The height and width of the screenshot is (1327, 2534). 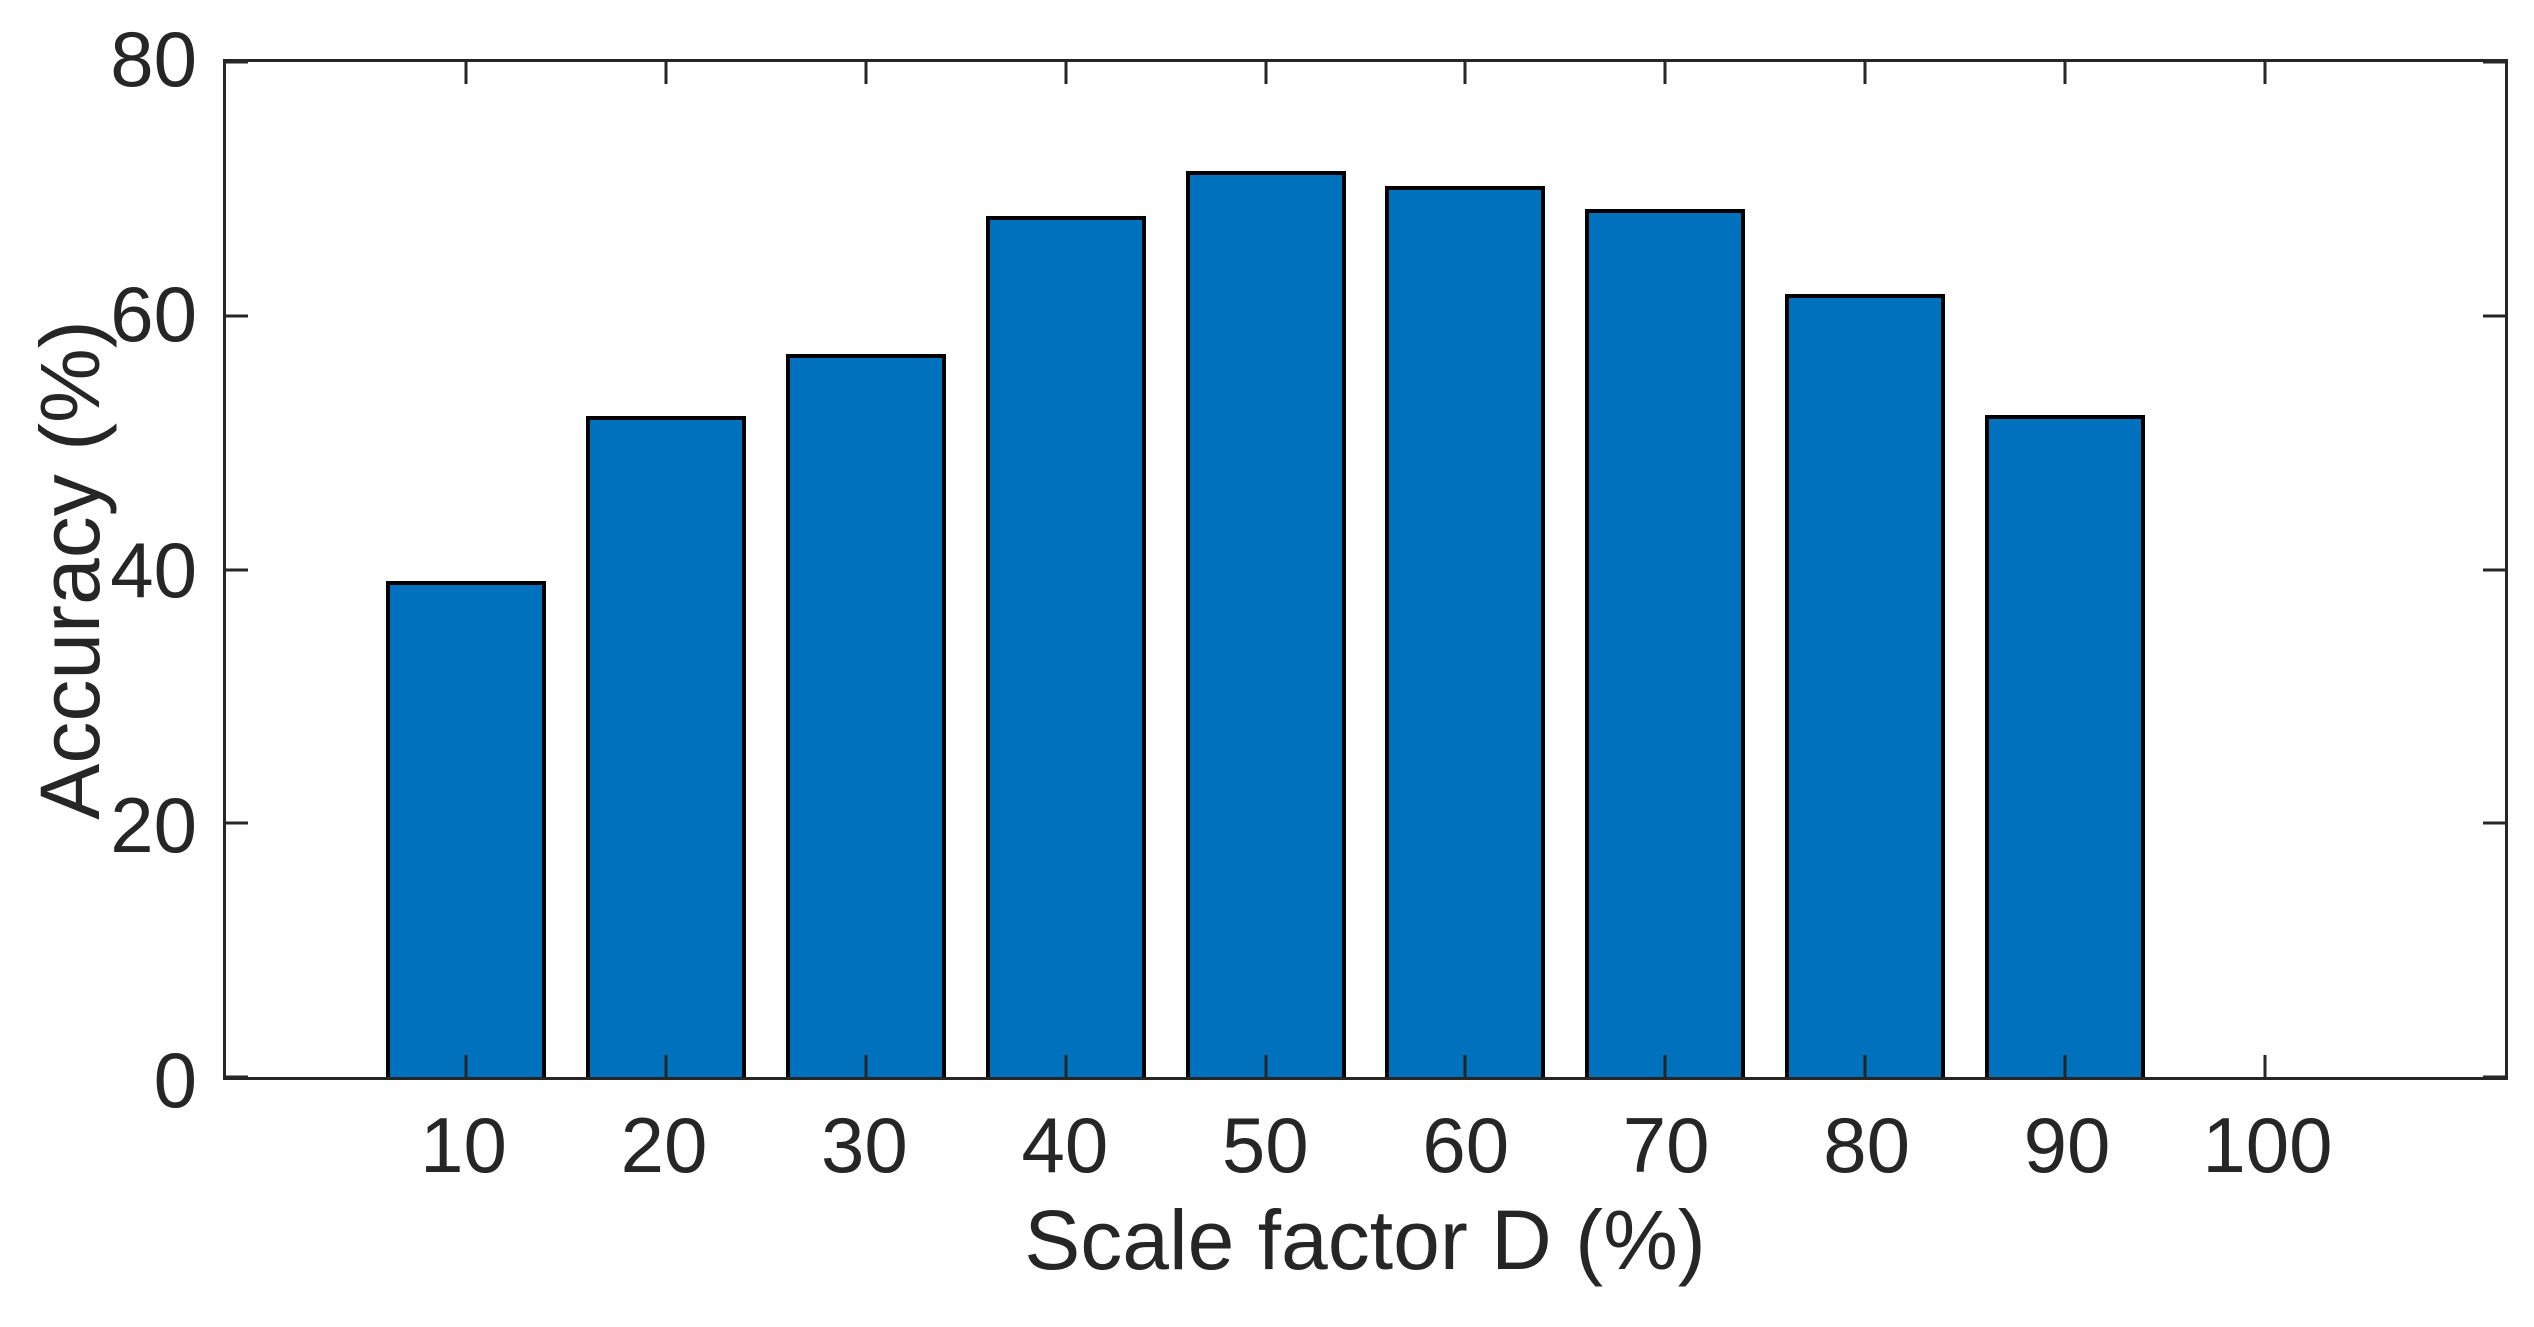 I want to click on x-axis-label: Scale factor D (%), so click(x=1365, y=1240).